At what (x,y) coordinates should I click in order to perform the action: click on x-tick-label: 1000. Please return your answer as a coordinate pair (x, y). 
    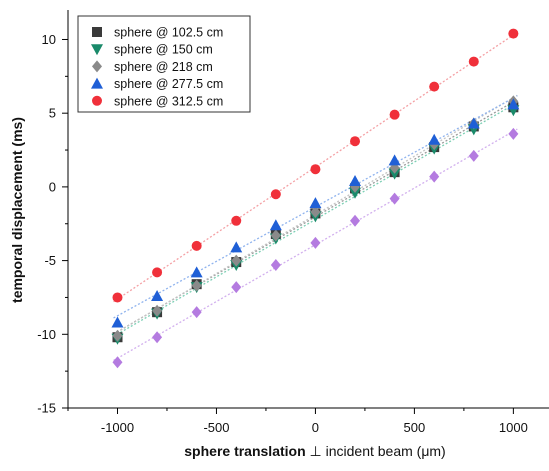
    Looking at the image, I should click on (513, 427).